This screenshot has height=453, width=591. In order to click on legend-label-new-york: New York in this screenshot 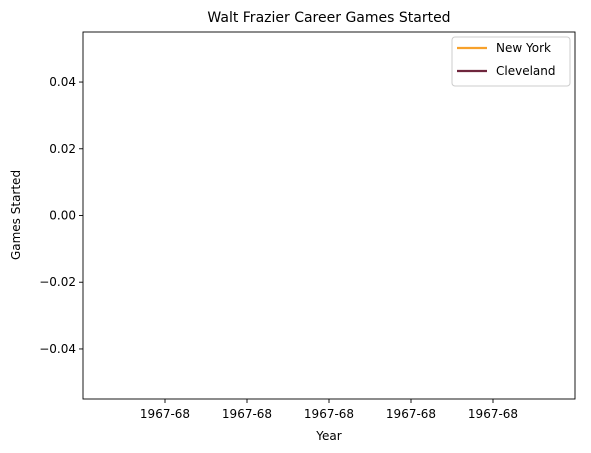, I will do `click(523, 48)`.